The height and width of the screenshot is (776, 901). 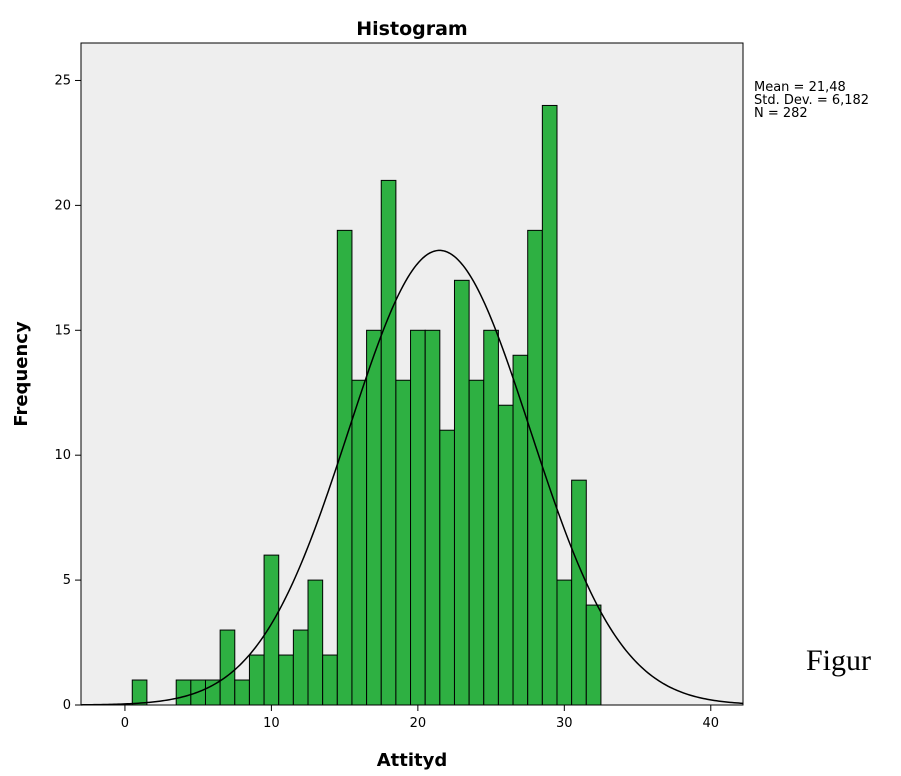 I want to click on x-tick-label: 30, so click(x=564, y=723).